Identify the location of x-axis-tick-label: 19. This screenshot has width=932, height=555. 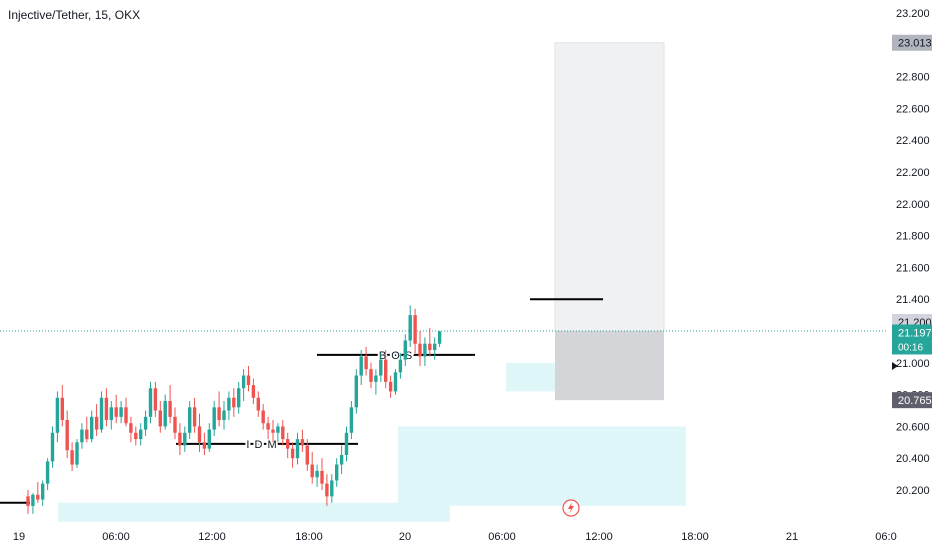
(19, 537).